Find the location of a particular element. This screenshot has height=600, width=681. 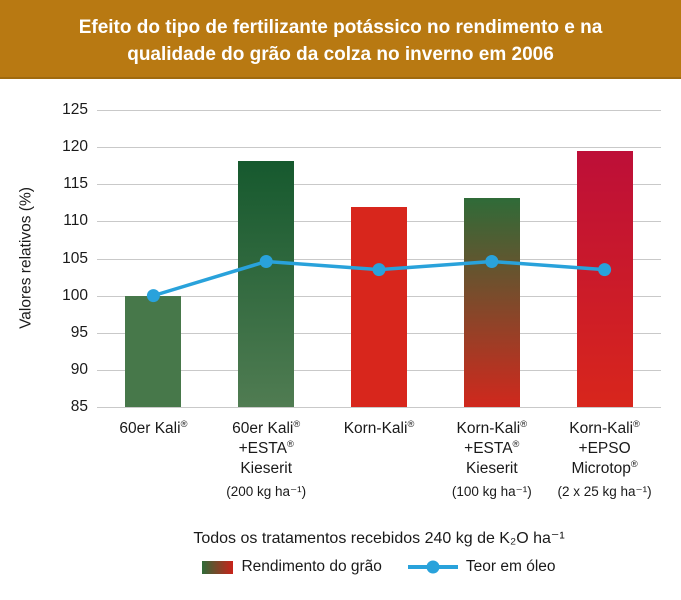

y-axis-tick-label: 115 is located at coordinates (75, 184).